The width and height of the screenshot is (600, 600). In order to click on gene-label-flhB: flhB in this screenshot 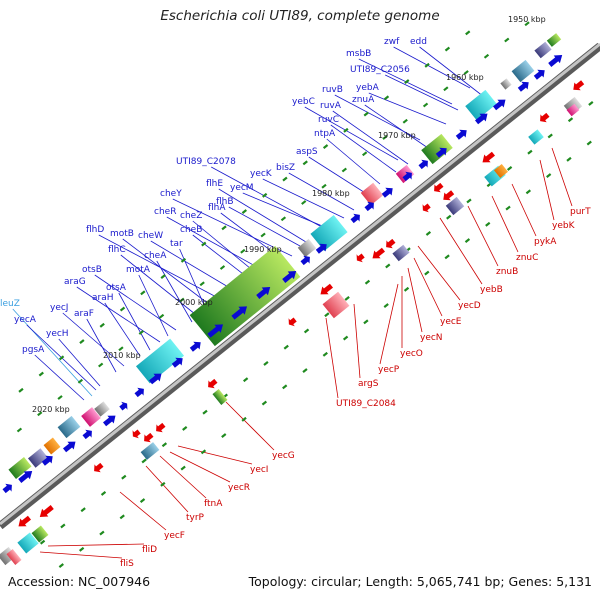, I will do `click(225, 202)`.